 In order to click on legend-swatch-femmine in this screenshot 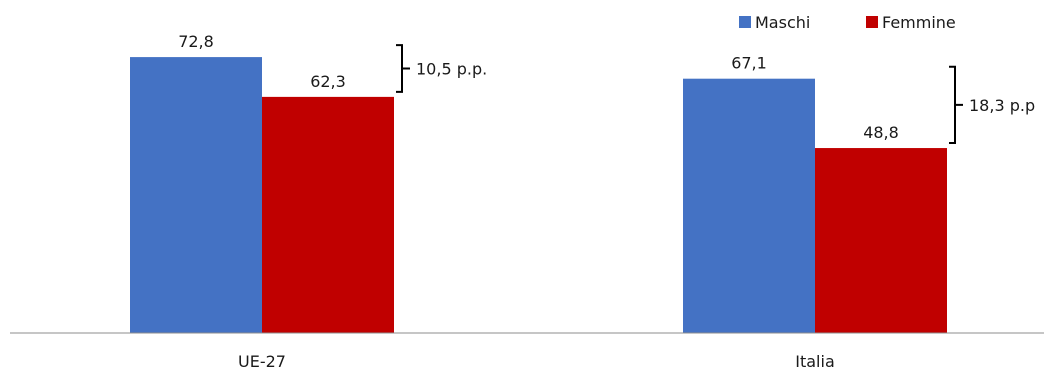, I will do `click(872, 22)`.